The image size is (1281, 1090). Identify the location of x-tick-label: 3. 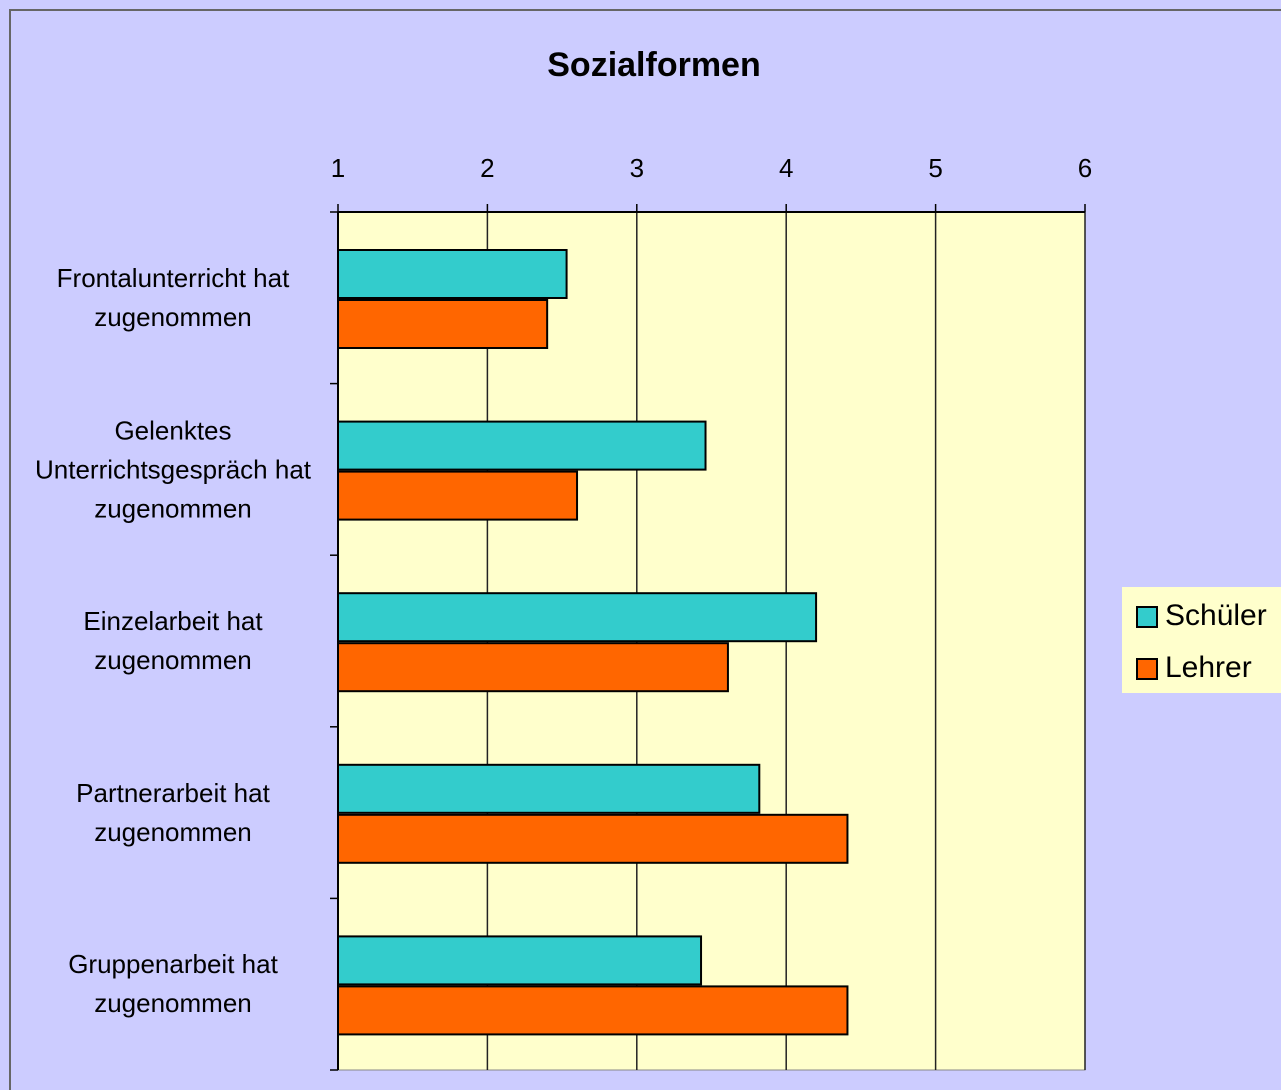
(637, 168).